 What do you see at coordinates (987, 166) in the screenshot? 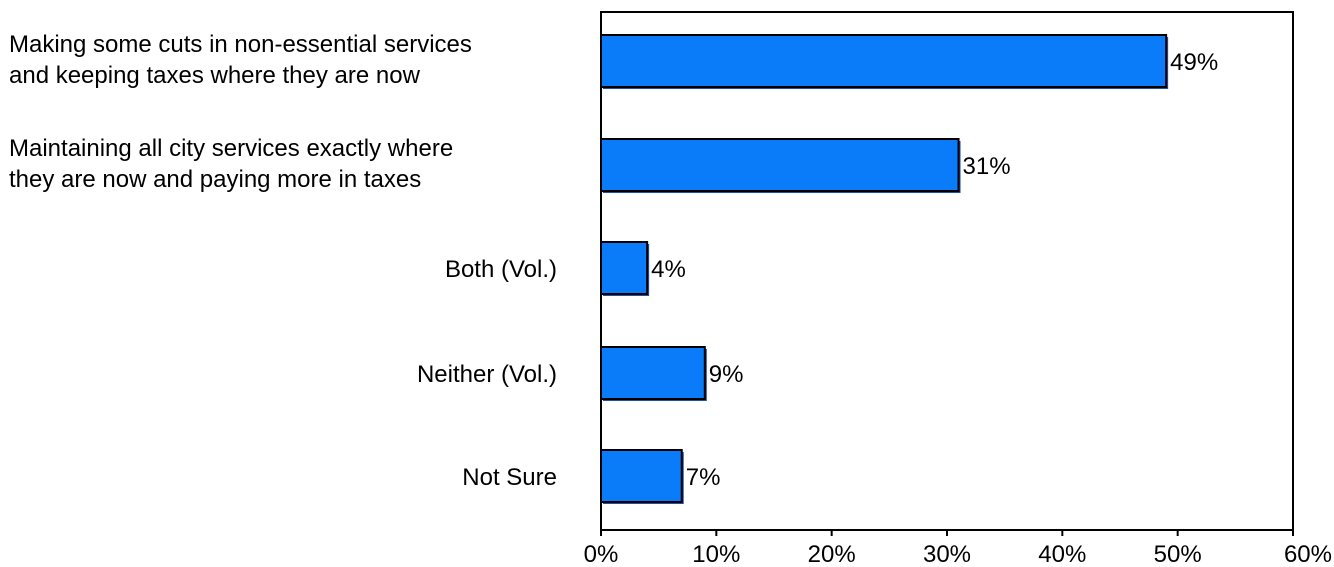
I see `data-label-1: 31%` at bounding box center [987, 166].